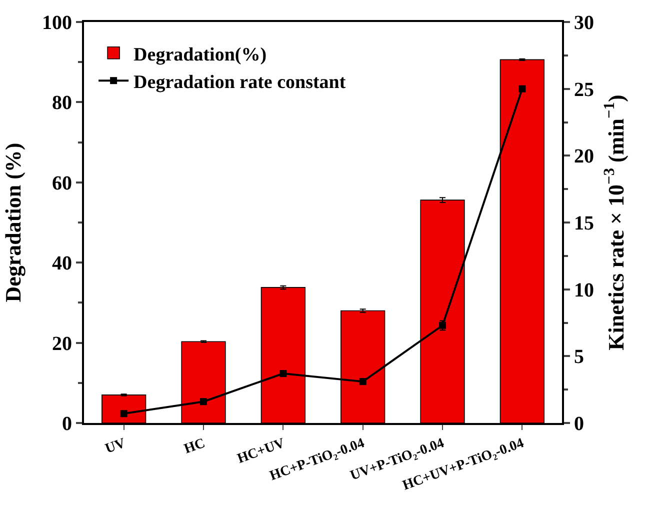 The image size is (647, 506). What do you see at coordinates (200, 55) in the screenshot?
I see `legend-label: Degradation(%)` at bounding box center [200, 55].